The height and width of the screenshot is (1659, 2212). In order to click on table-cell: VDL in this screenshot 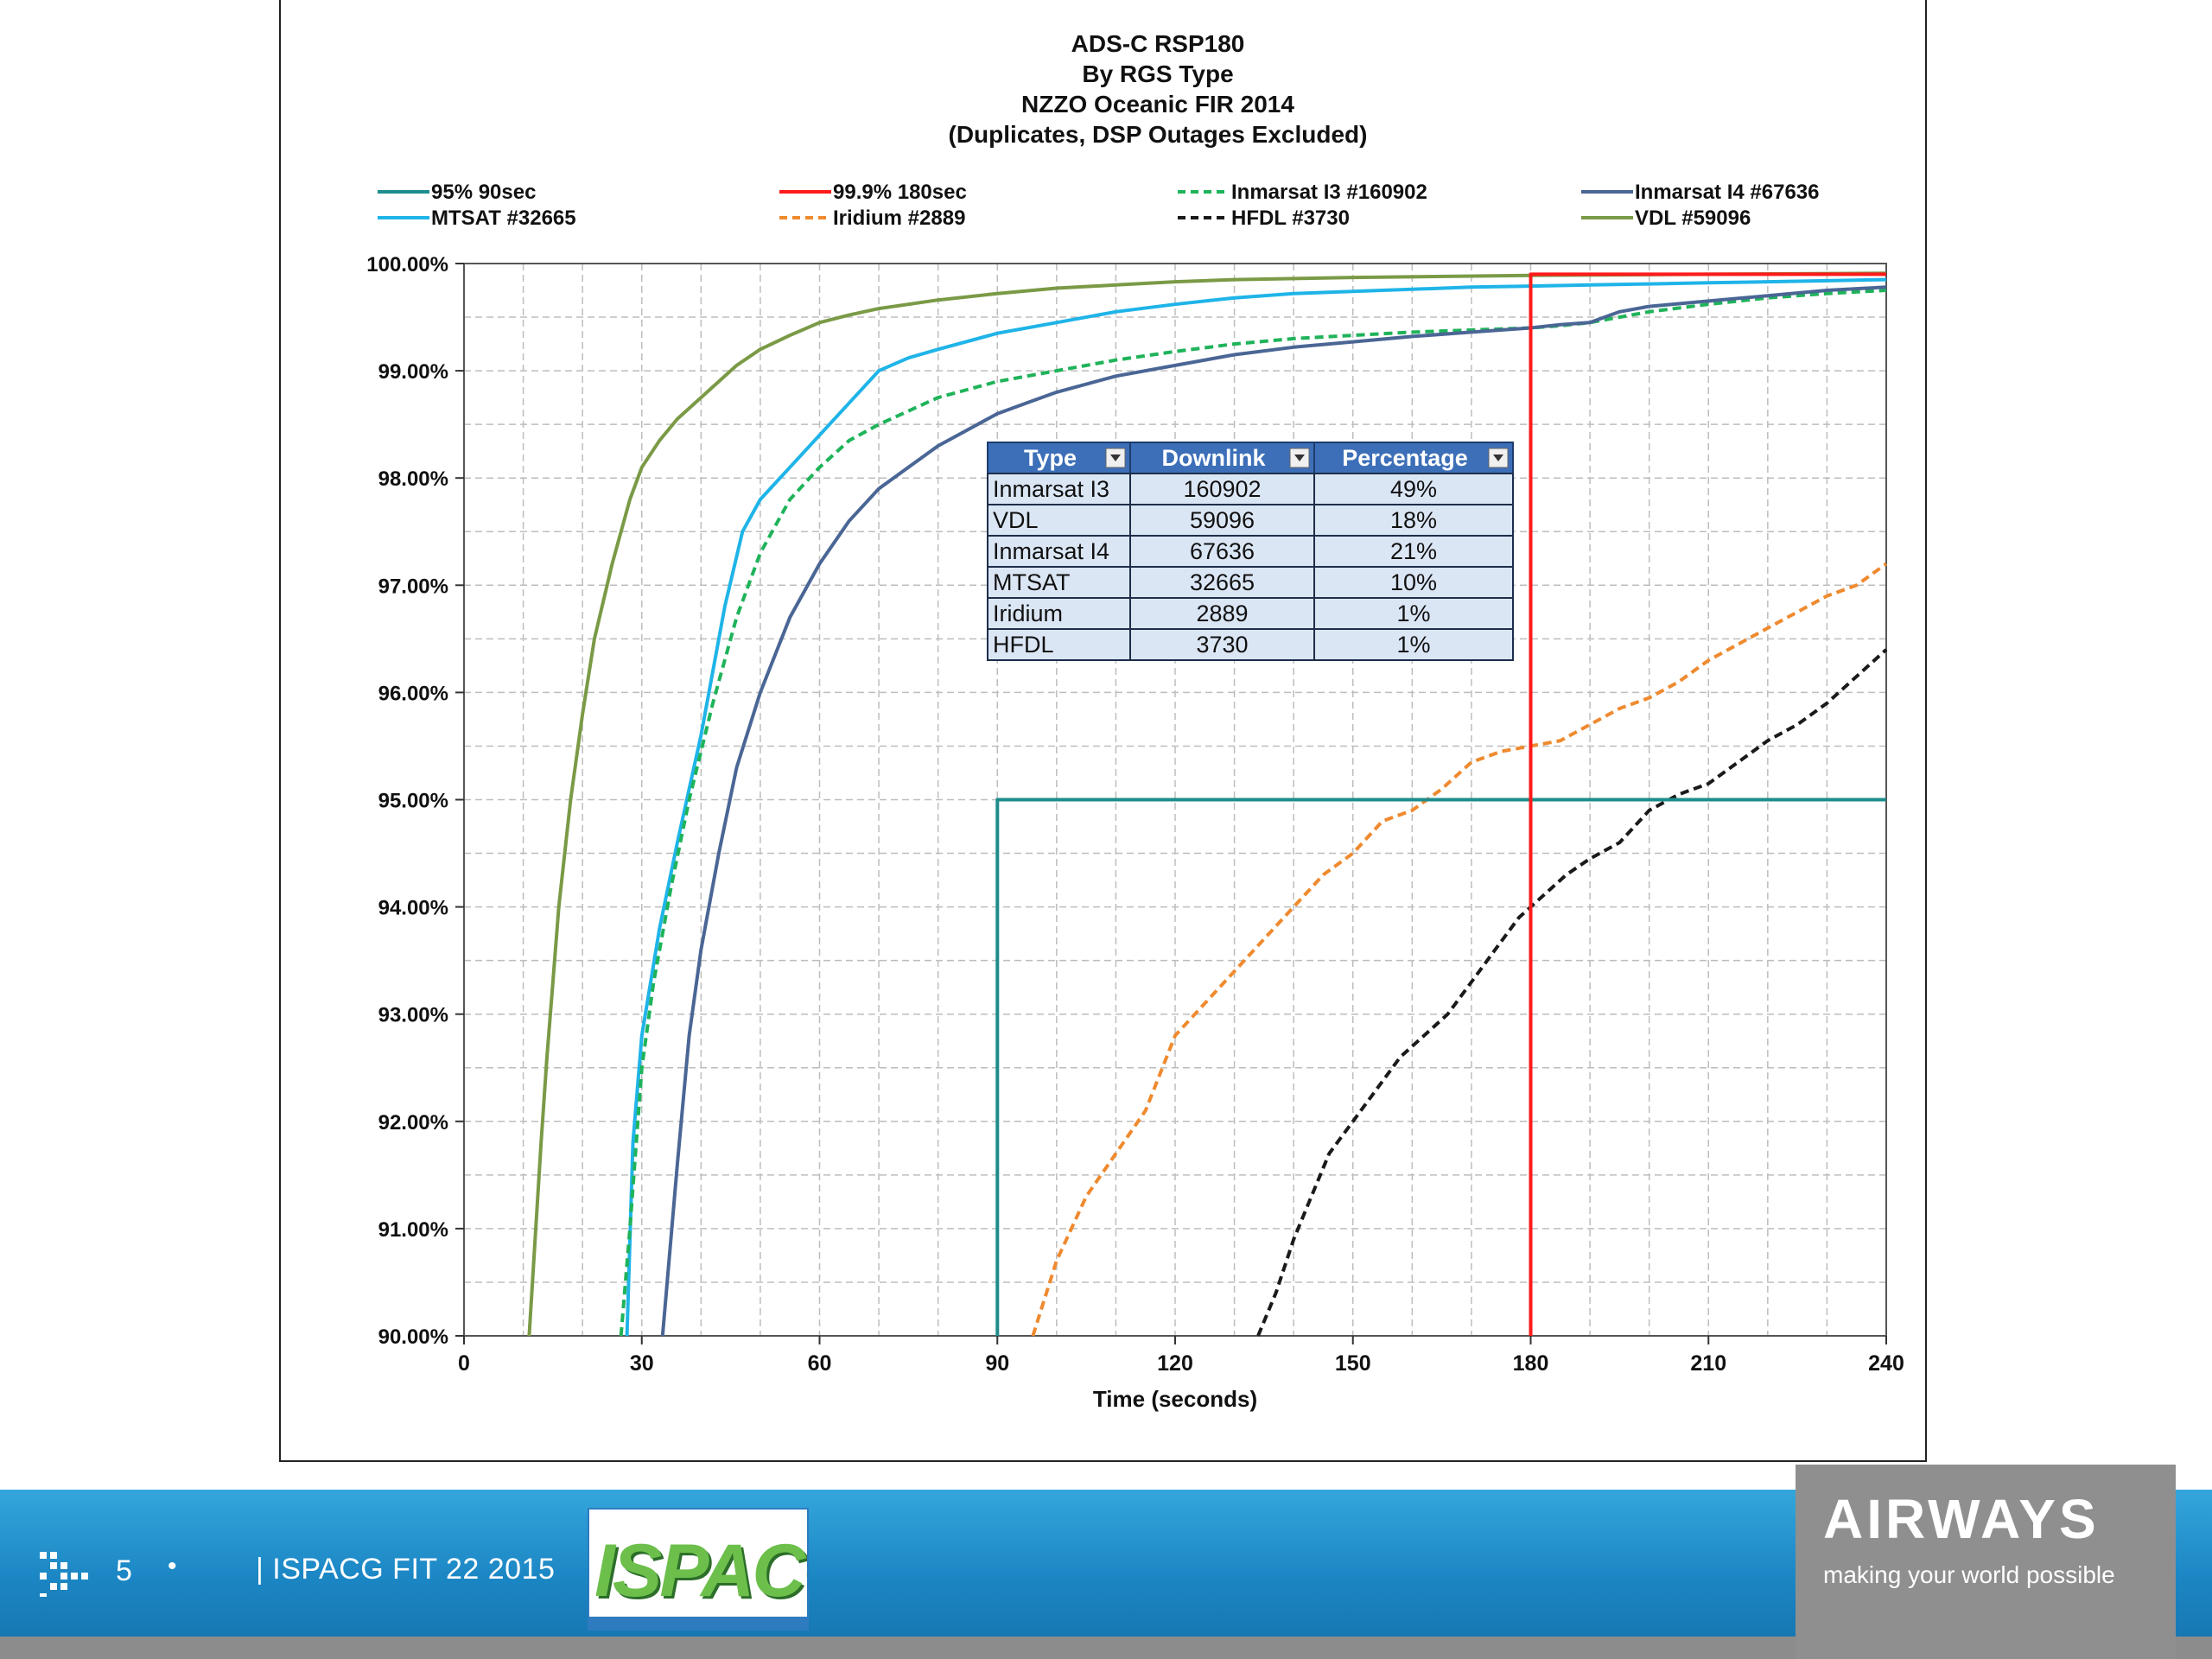, I will do `click(1016, 520)`.